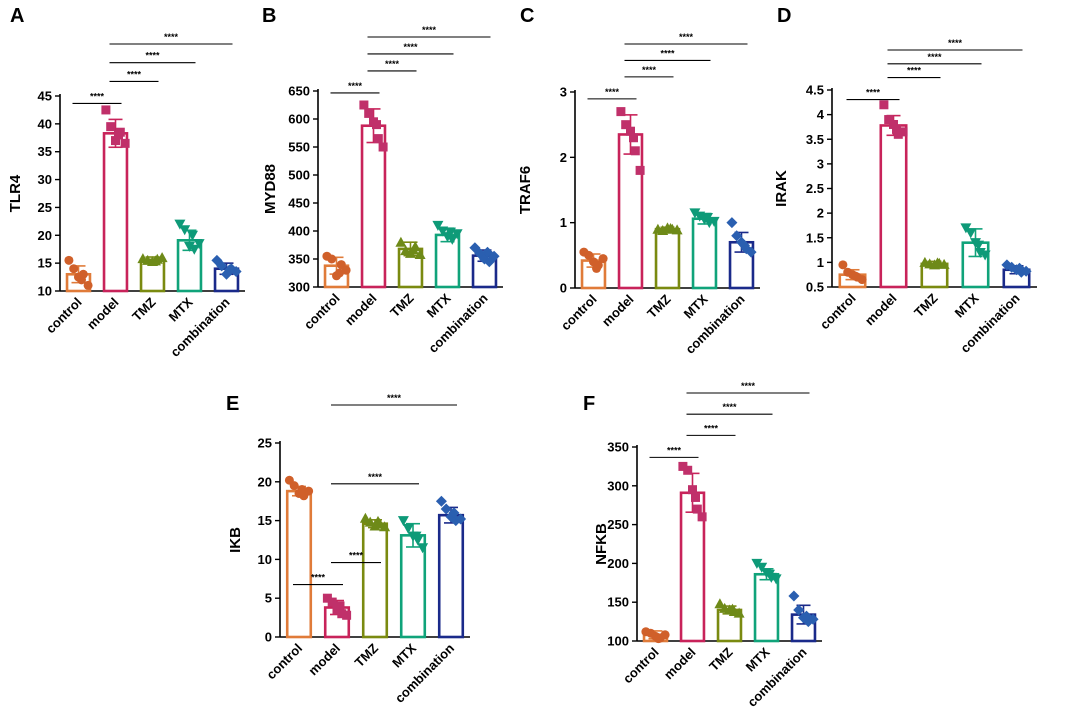  What do you see at coordinates (601, 544) in the screenshot?
I see `y-axis-label: NFKB` at bounding box center [601, 544].